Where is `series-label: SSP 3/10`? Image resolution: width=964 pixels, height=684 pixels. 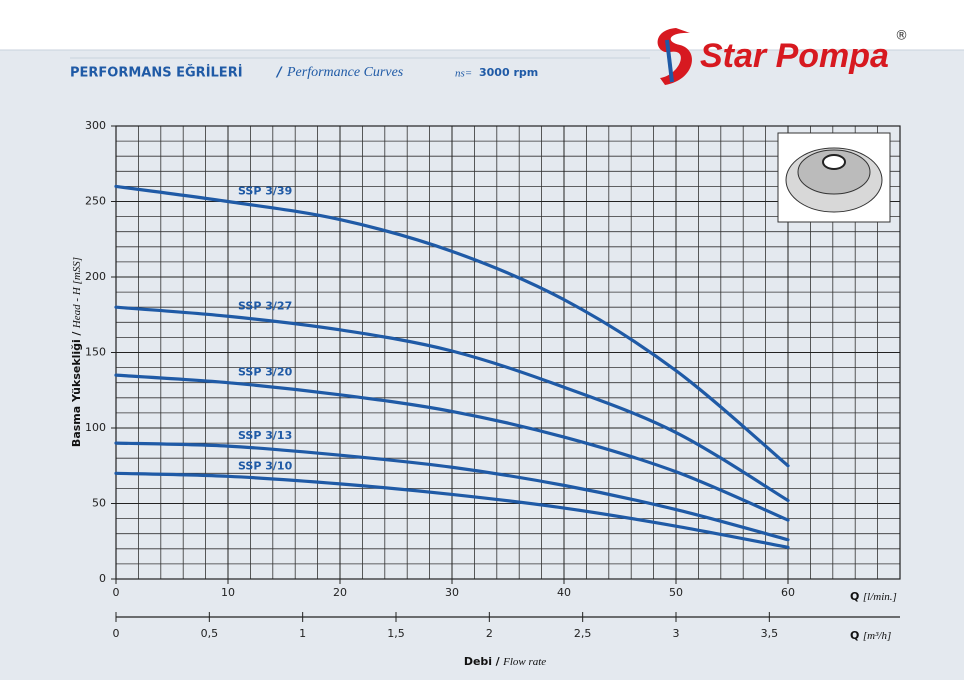
series-label: SSP 3/10 is located at coordinates (265, 465).